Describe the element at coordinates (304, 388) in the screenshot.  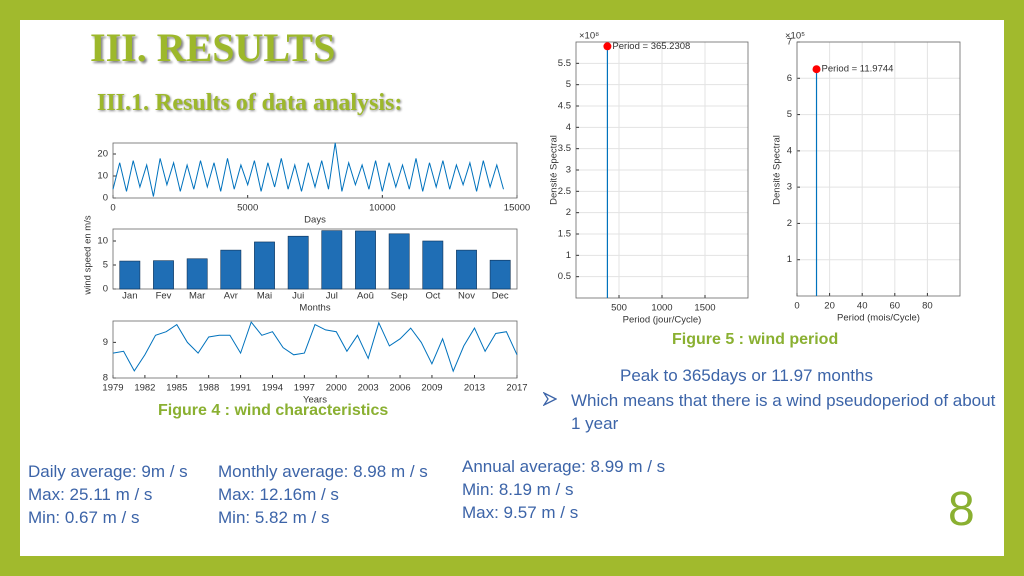
I see `x-tick-label: 1997` at that location.